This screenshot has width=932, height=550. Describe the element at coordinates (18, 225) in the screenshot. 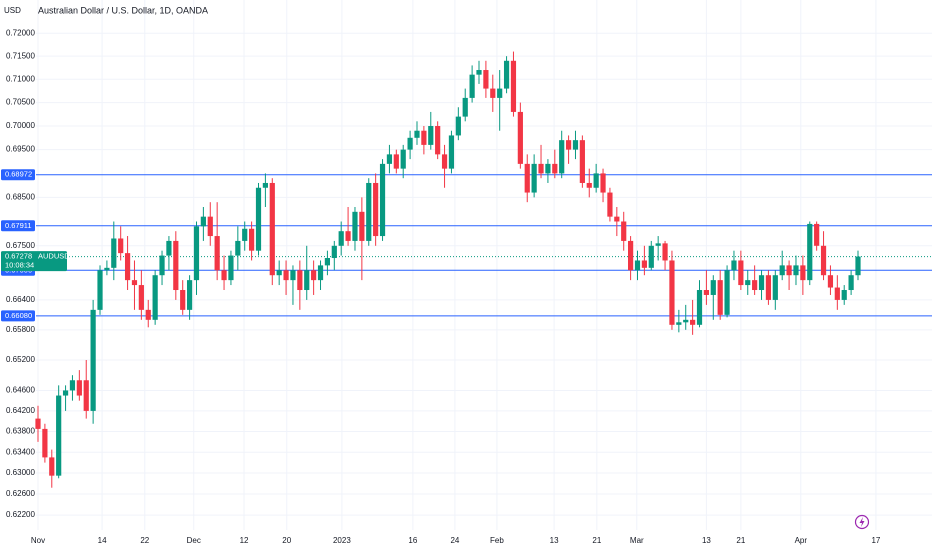

I see `level-label: 0.67911` at that location.